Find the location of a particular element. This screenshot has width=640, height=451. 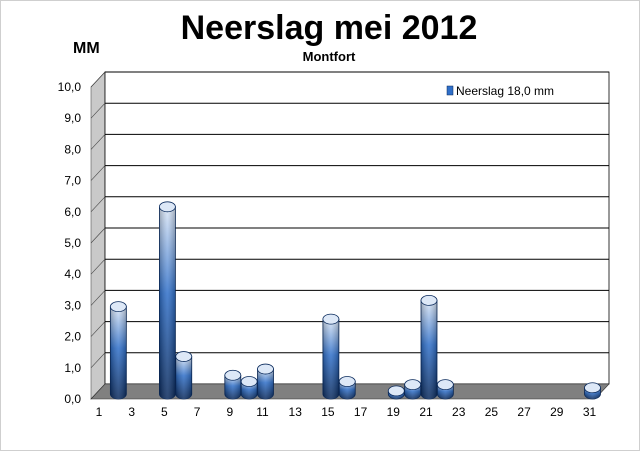

x-tick-label: 23 is located at coordinates (459, 412).